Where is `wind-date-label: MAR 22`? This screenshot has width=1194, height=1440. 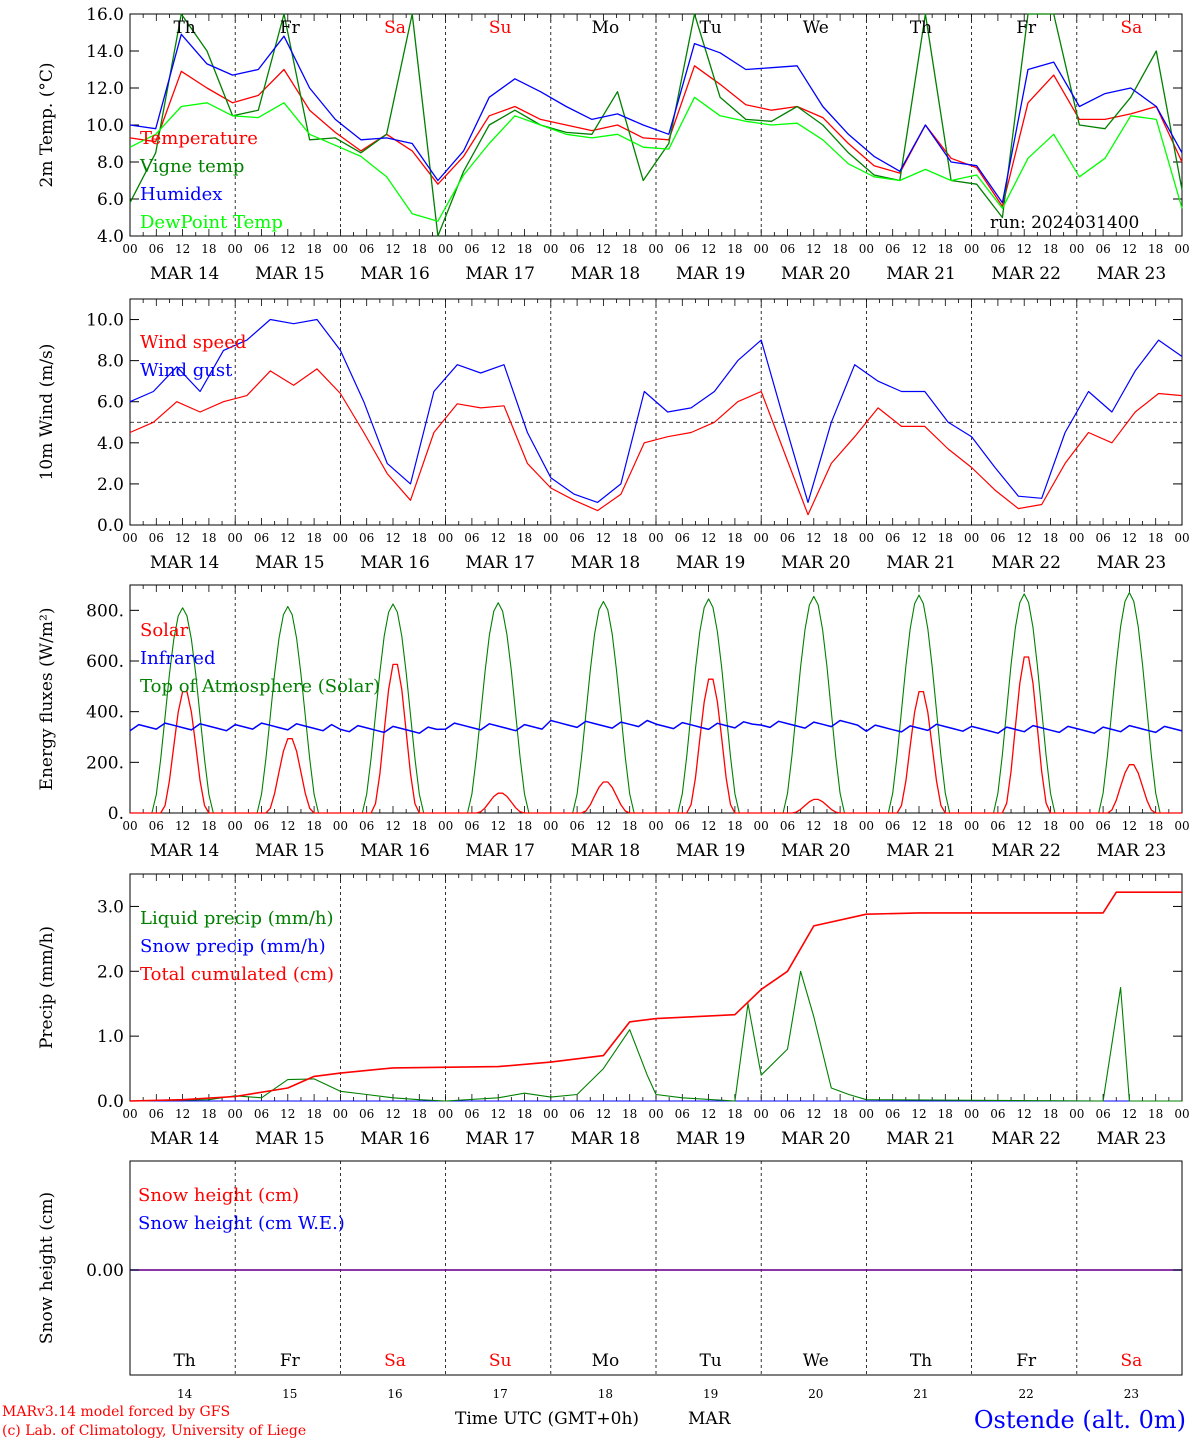
wind-date-label: MAR 22 is located at coordinates (1026, 563).